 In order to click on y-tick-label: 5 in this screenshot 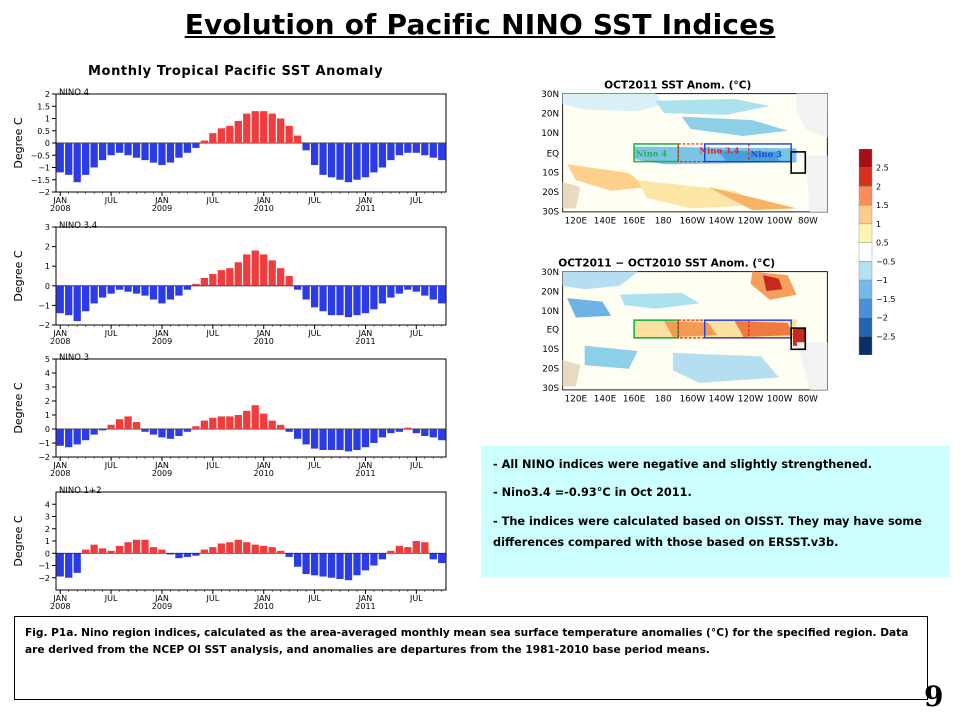, I will do `click(47, 359)`.